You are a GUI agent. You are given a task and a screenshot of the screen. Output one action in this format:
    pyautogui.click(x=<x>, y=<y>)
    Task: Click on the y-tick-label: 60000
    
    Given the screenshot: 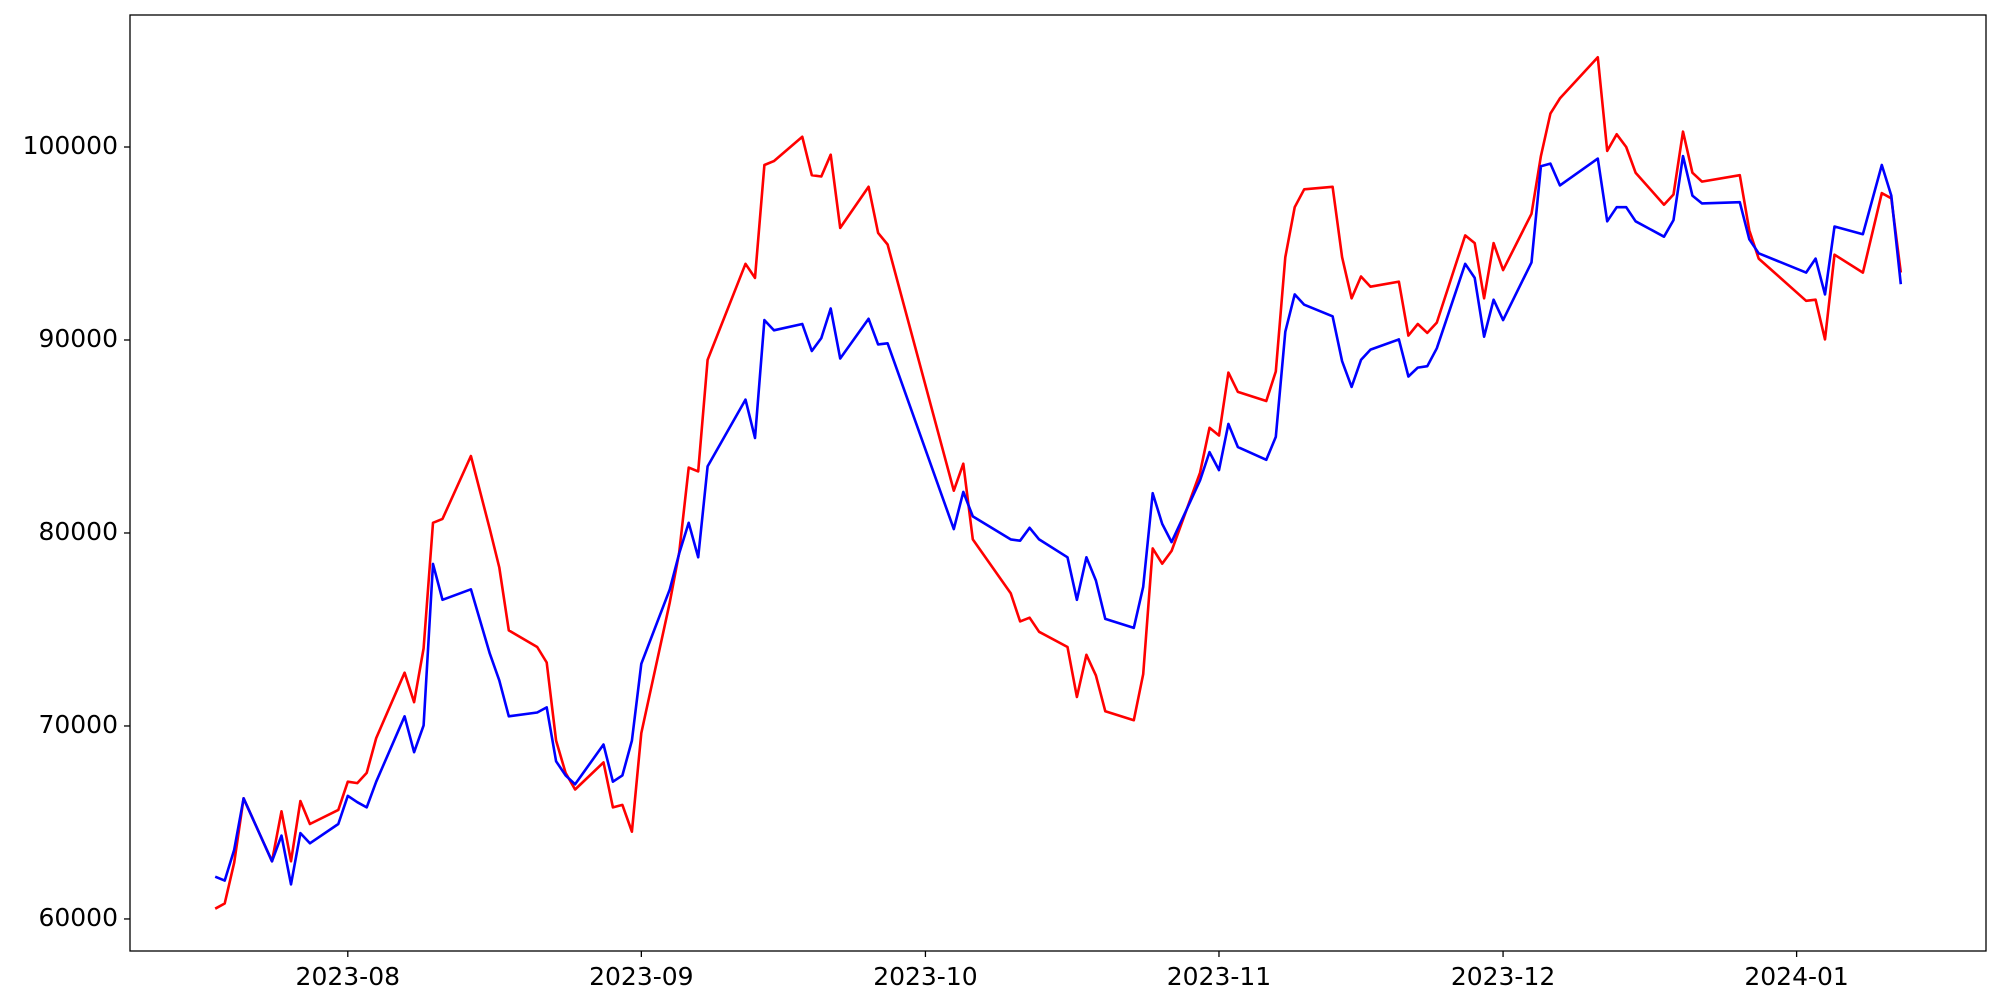 What is the action you would take?
    pyautogui.click(x=78, y=917)
    